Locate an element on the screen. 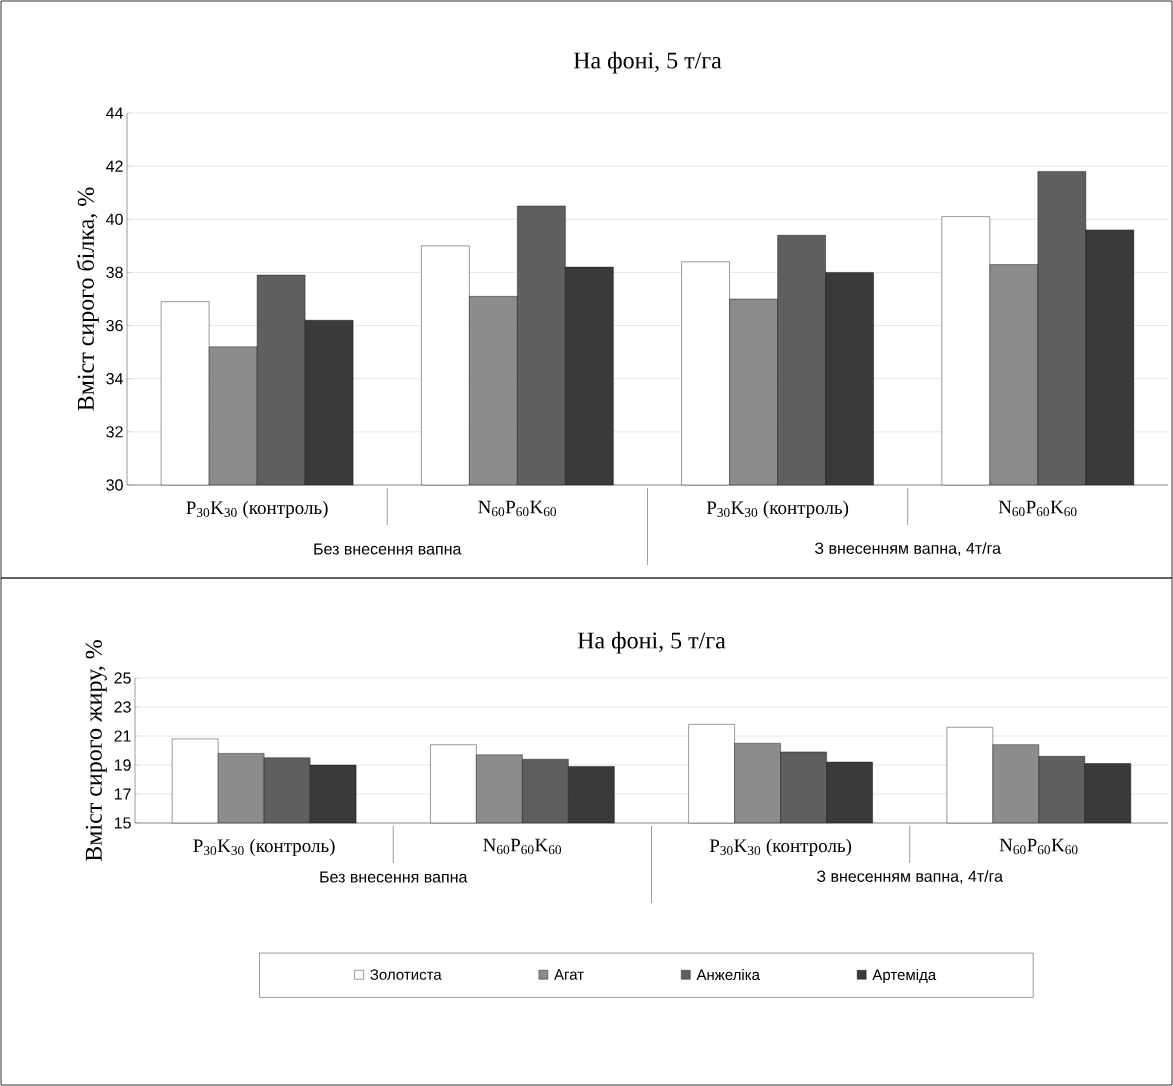  y-tick-label: 21 is located at coordinates (122, 736).